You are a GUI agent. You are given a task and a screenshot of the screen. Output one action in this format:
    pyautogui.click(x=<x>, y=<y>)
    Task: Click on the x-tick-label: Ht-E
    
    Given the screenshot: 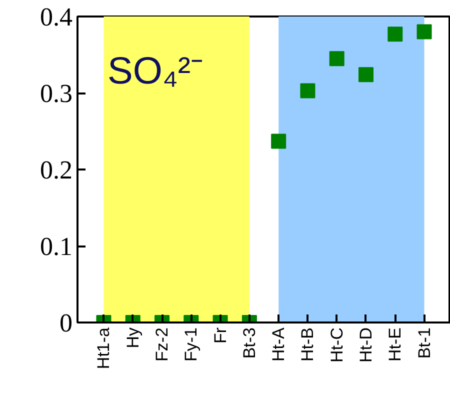 What is the action you would take?
    pyautogui.click(x=395, y=345)
    